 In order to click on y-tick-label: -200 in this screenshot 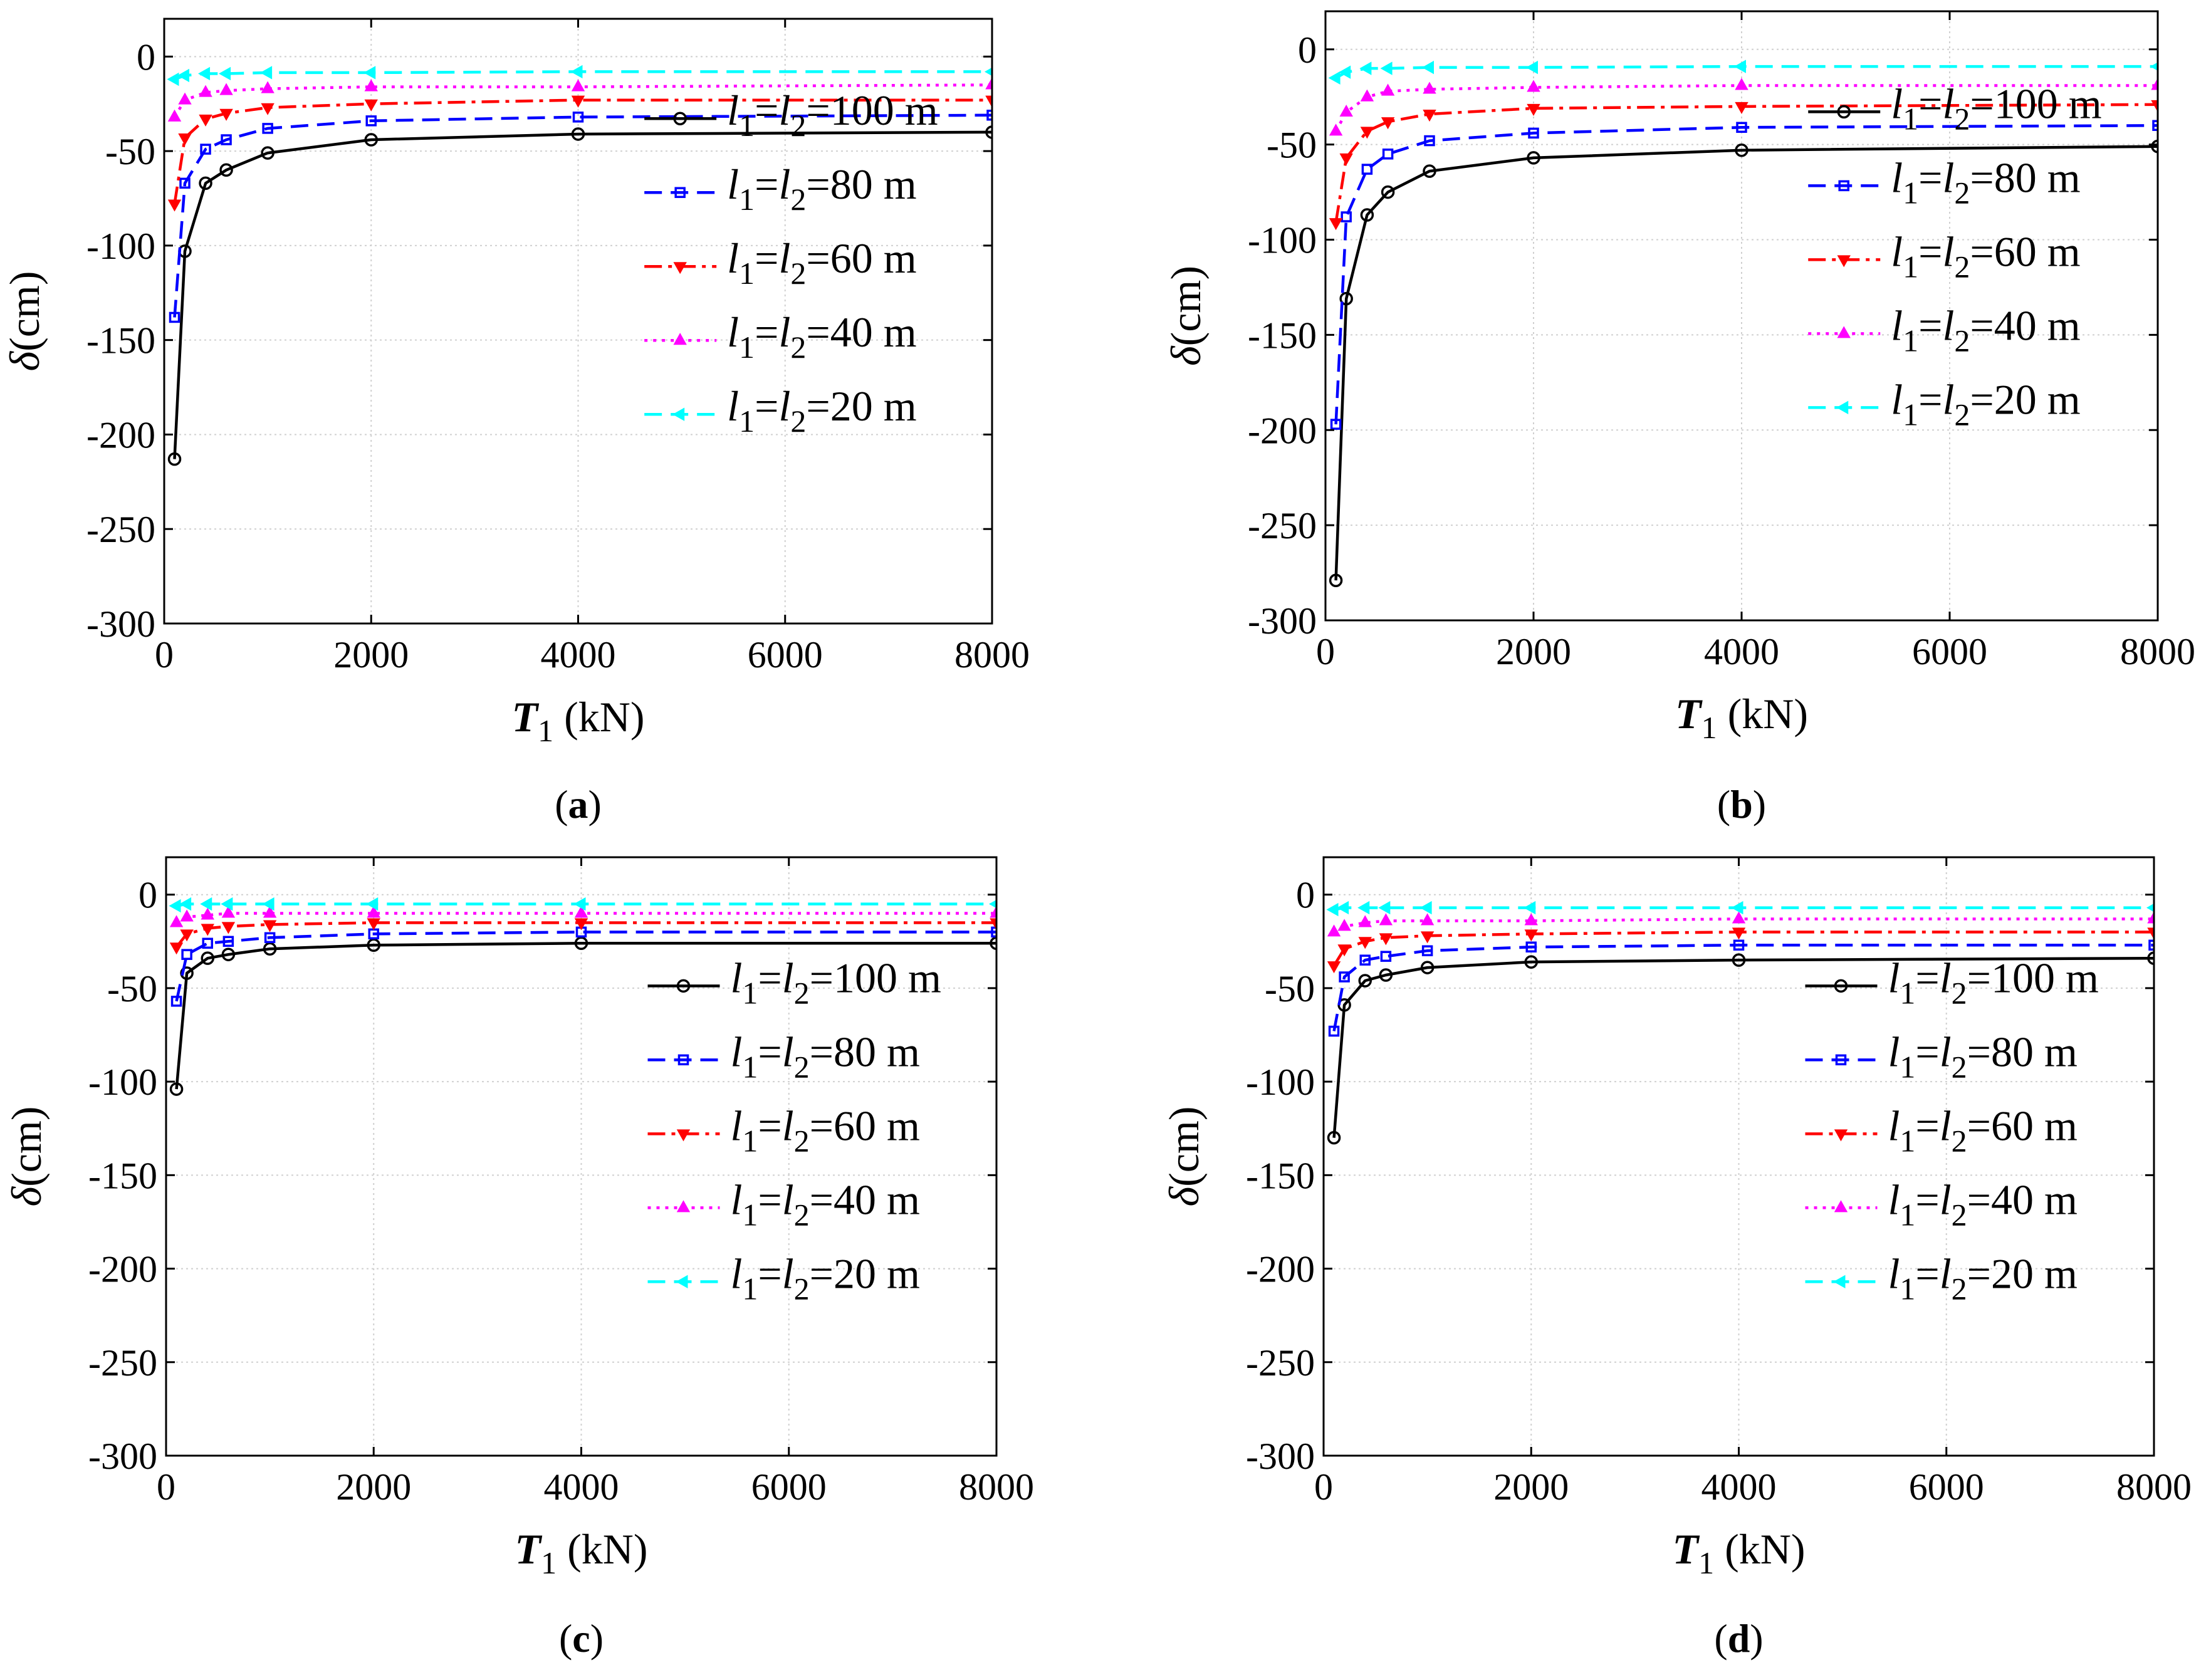, I will do `click(1280, 1270)`.